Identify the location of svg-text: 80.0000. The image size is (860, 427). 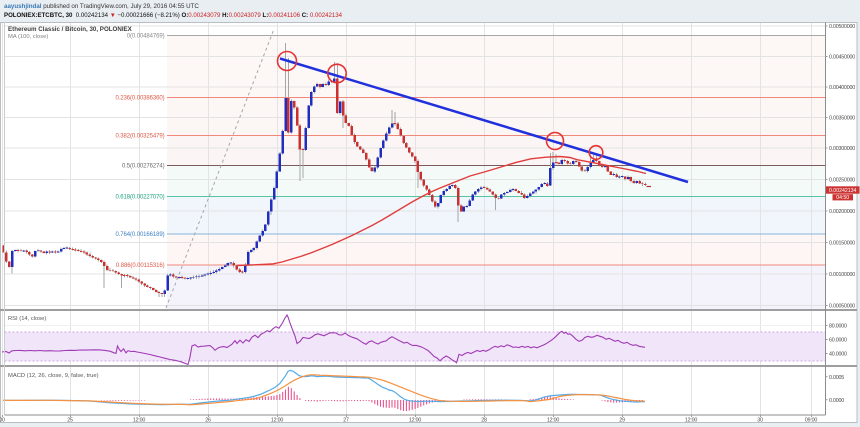
(838, 327).